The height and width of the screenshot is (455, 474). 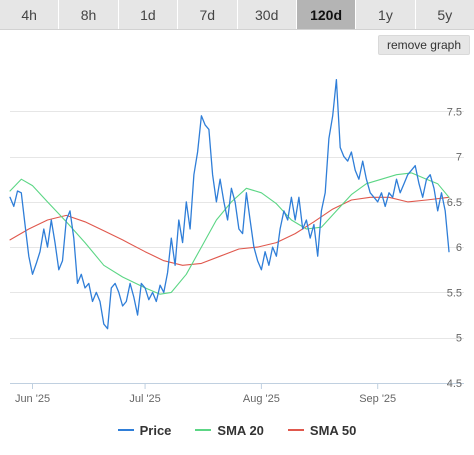 I want to click on y-tick-label-4: 6.5, so click(x=454, y=203).